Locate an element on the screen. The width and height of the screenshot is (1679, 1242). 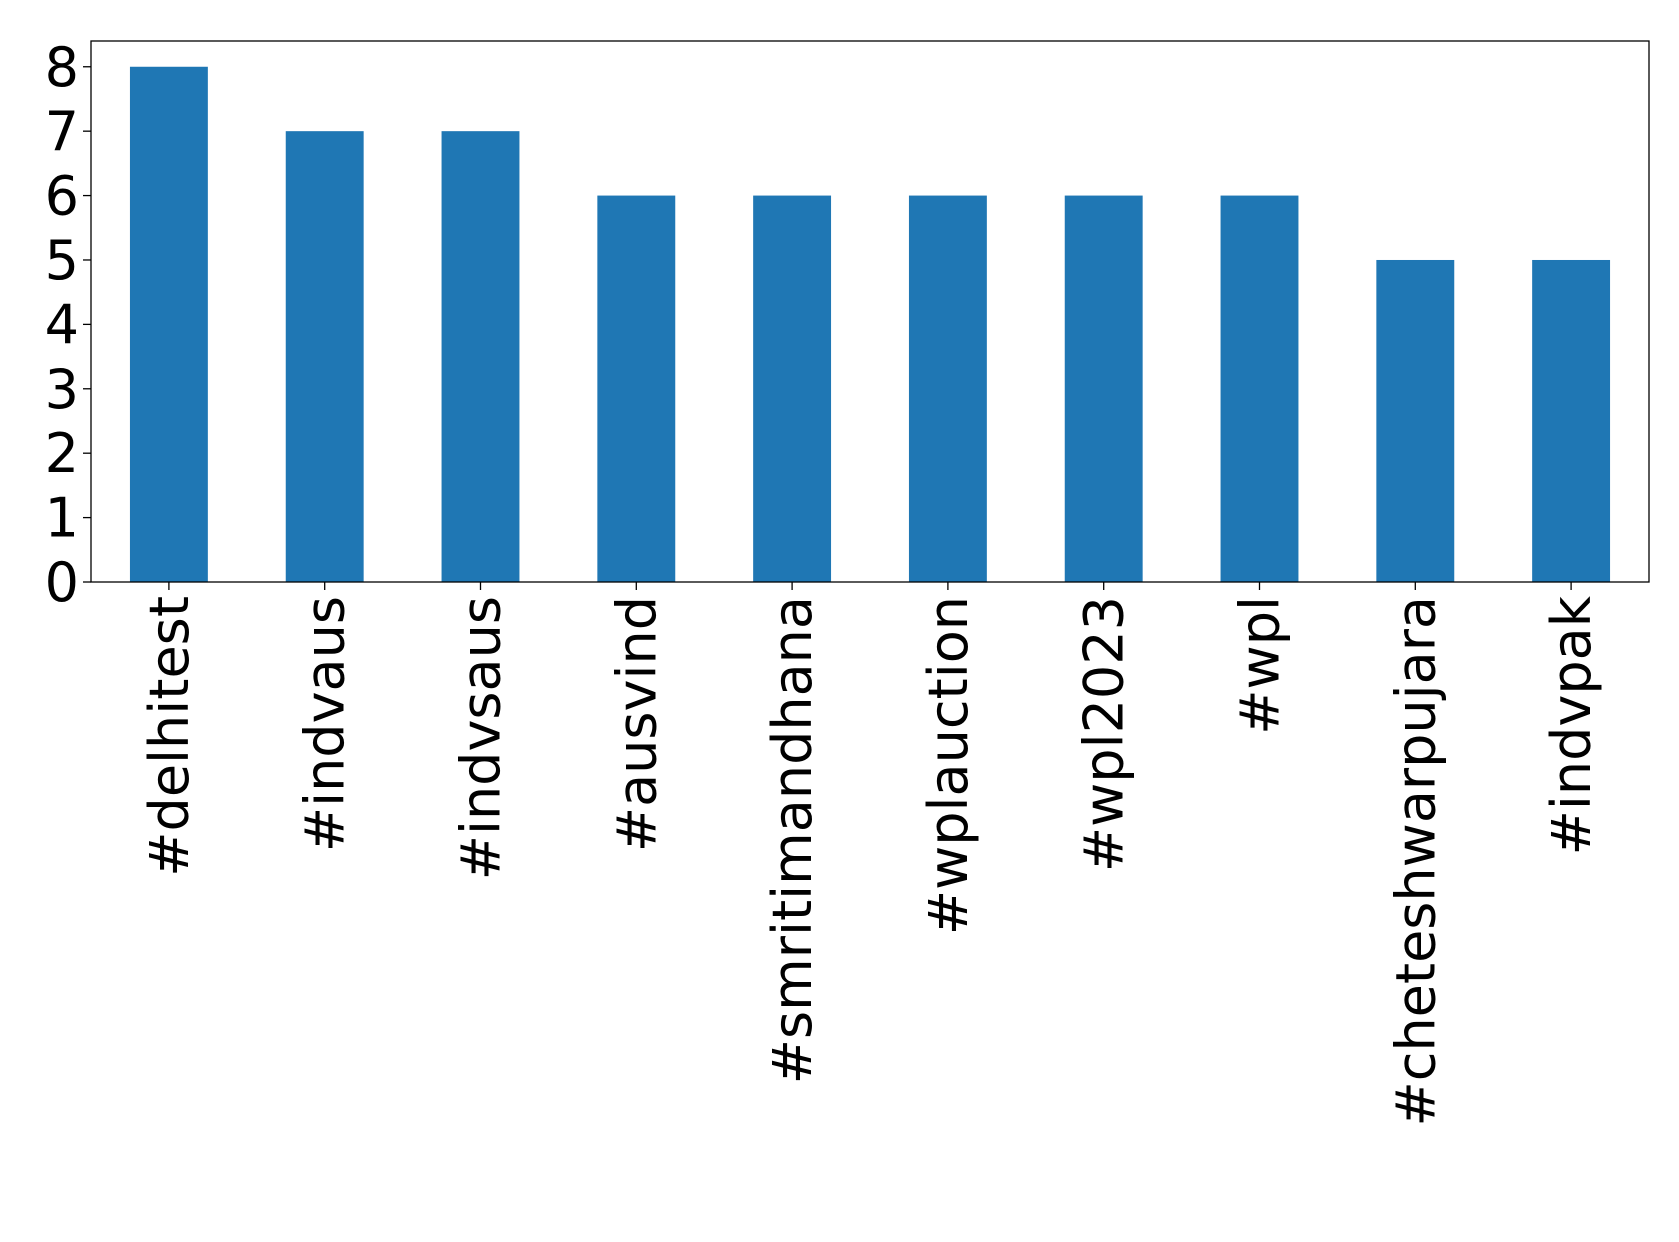
x-tick-label: #ausvind is located at coordinates (636, 724).